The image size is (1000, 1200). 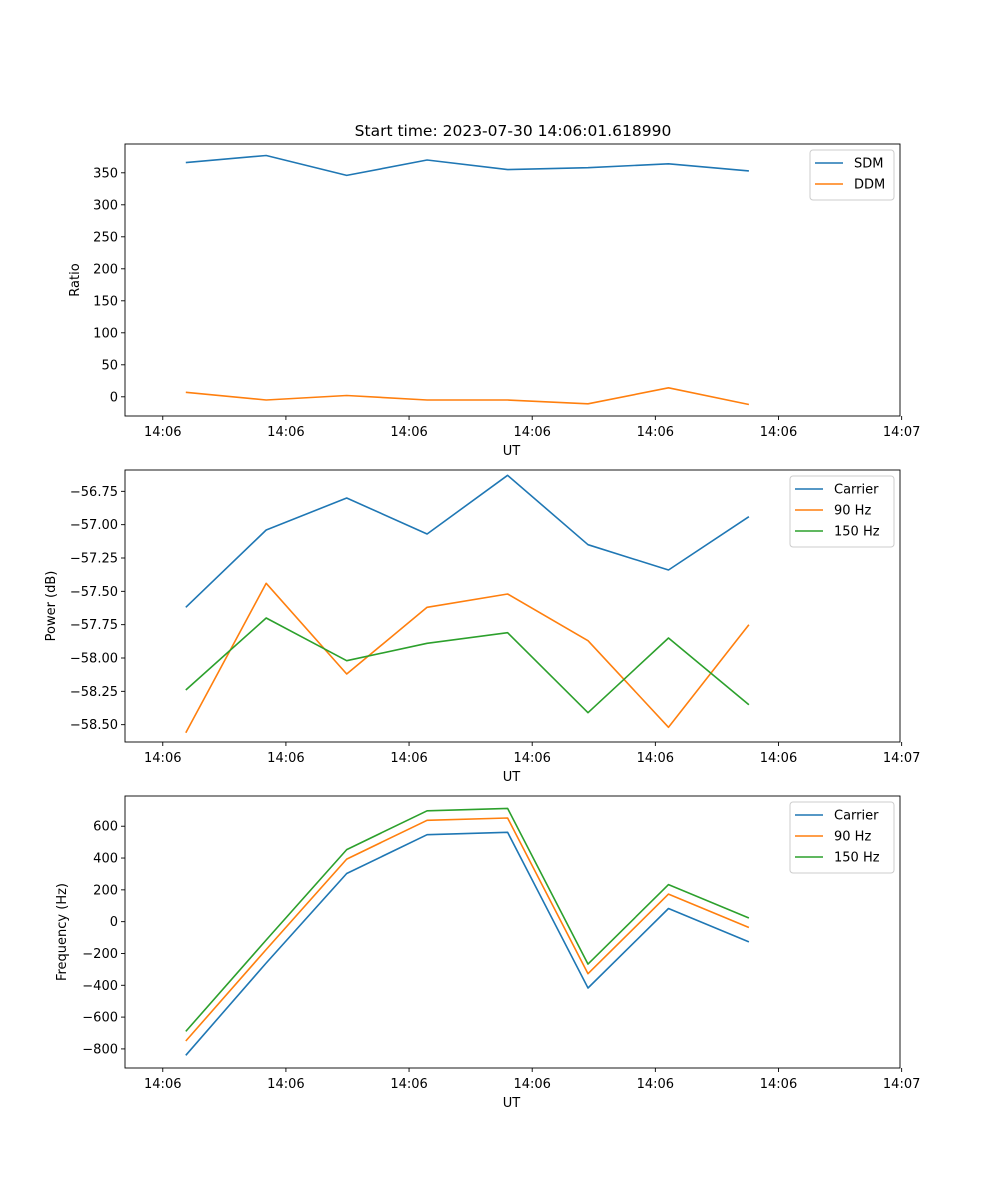 What do you see at coordinates (467, 929) in the screenshot?
I see `panel-3-series-90-hz-line` at bounding box center [467, 929].